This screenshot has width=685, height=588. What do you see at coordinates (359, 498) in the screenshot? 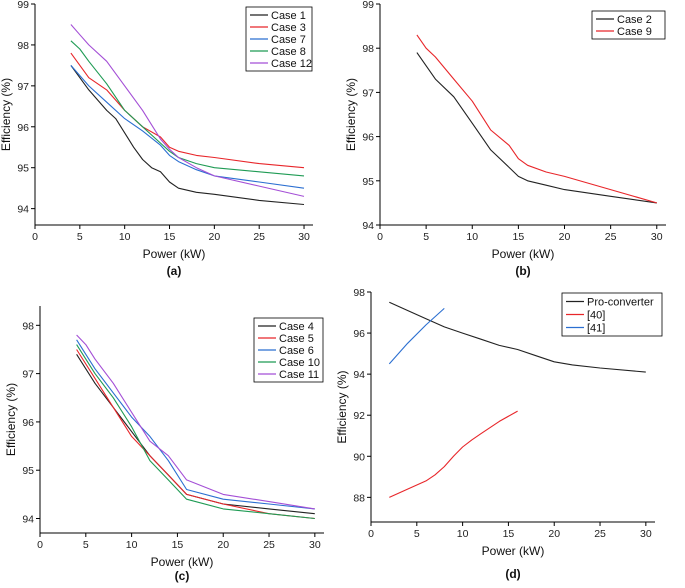
I see `y-tick-label: 88` at bounding box center [359, 498].